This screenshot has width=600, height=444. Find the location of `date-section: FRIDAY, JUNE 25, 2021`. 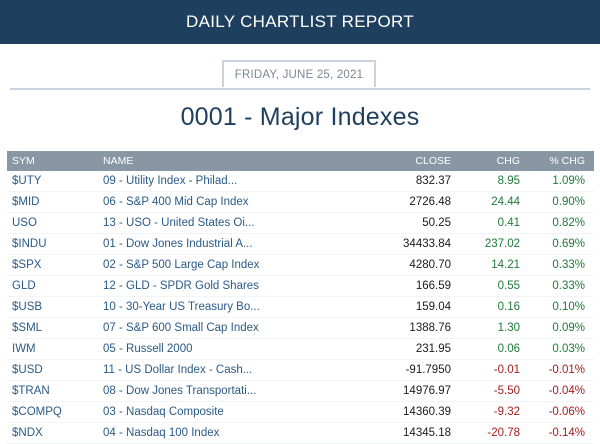

date-section: FRIDAY, JUNE 25, 2021 is located at coordinates (300, 67).